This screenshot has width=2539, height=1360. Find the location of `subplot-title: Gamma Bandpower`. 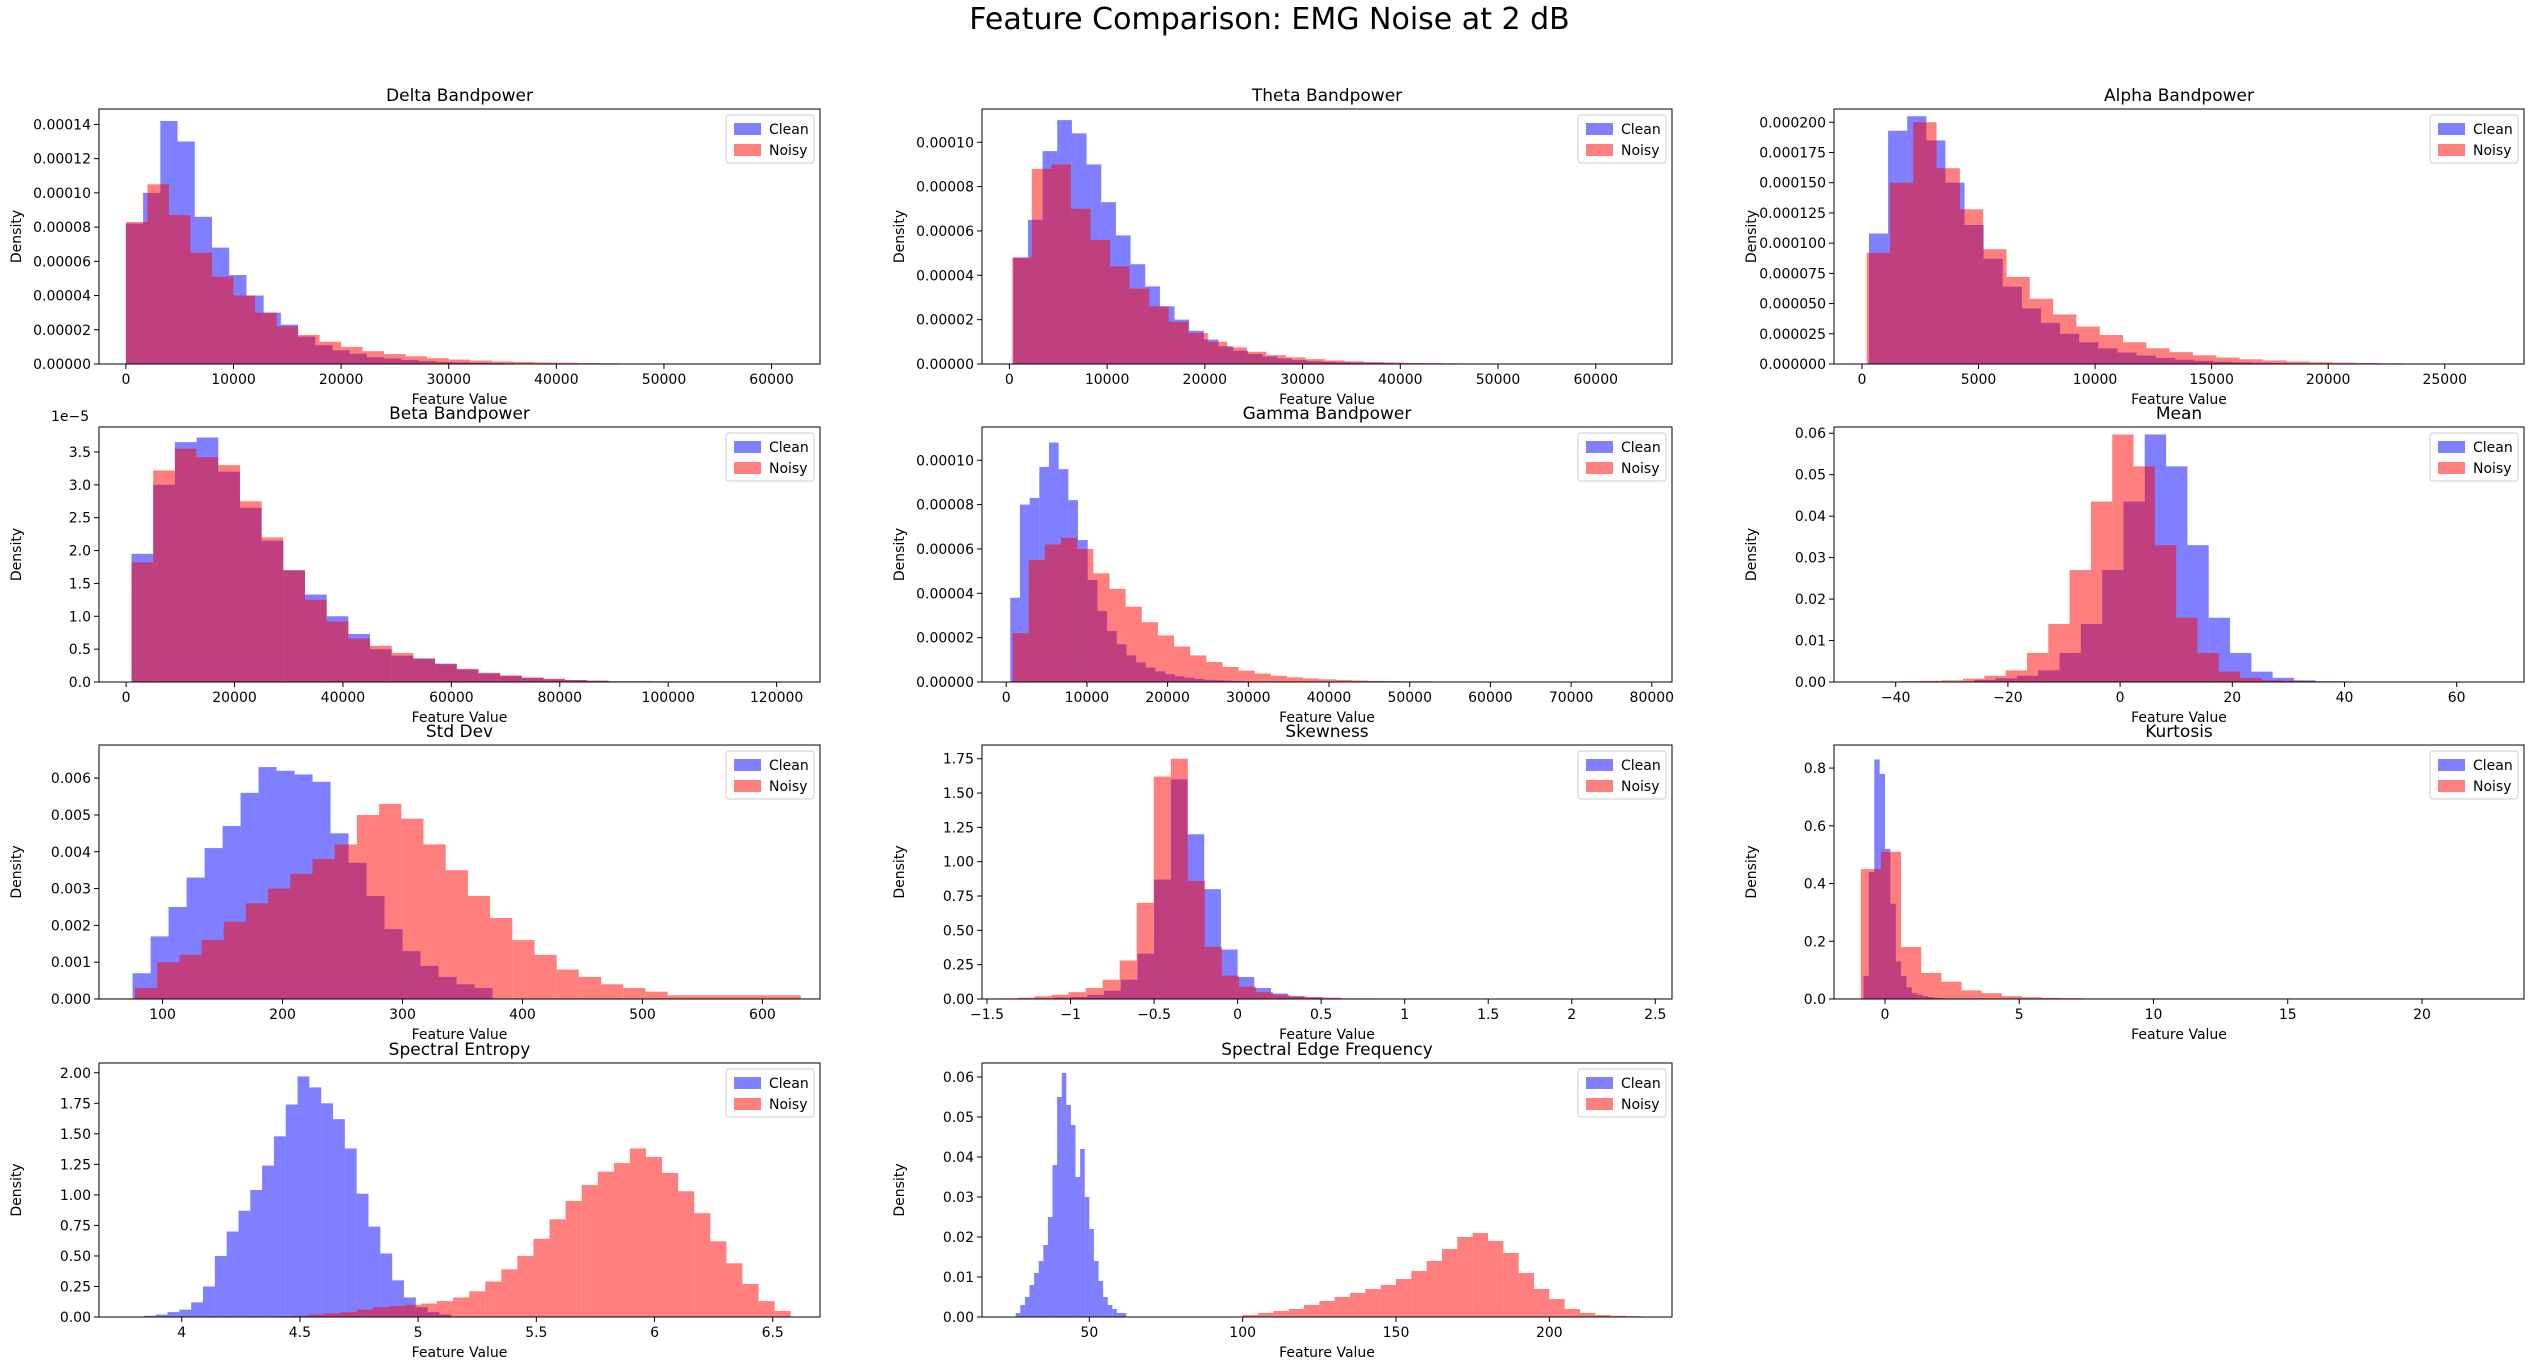

subplot-title: Gamma Bandpower is located at coordinates (1327, 414).